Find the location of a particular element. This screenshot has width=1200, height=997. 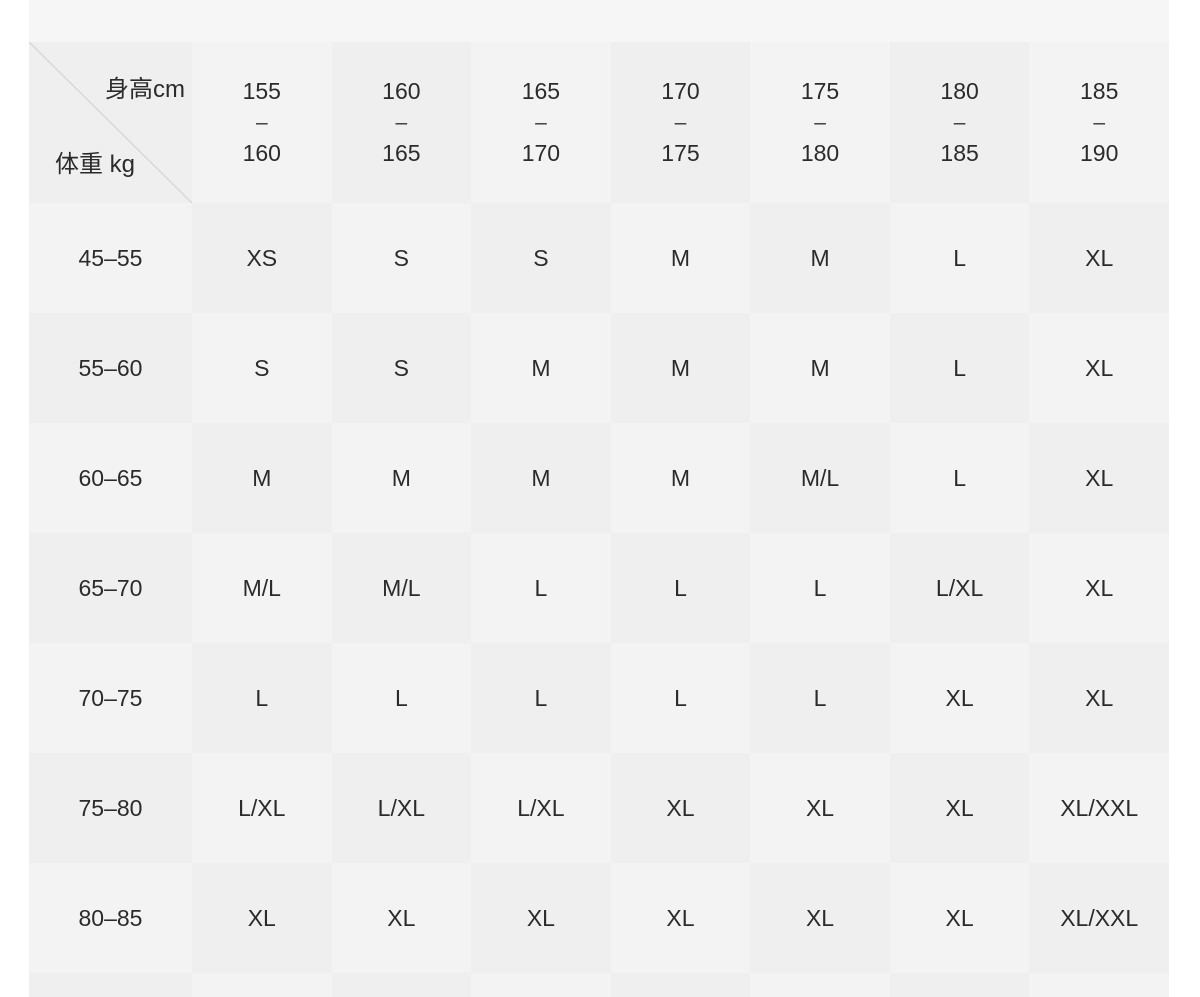

height-from: 180 is located at coordinates (959, 91).